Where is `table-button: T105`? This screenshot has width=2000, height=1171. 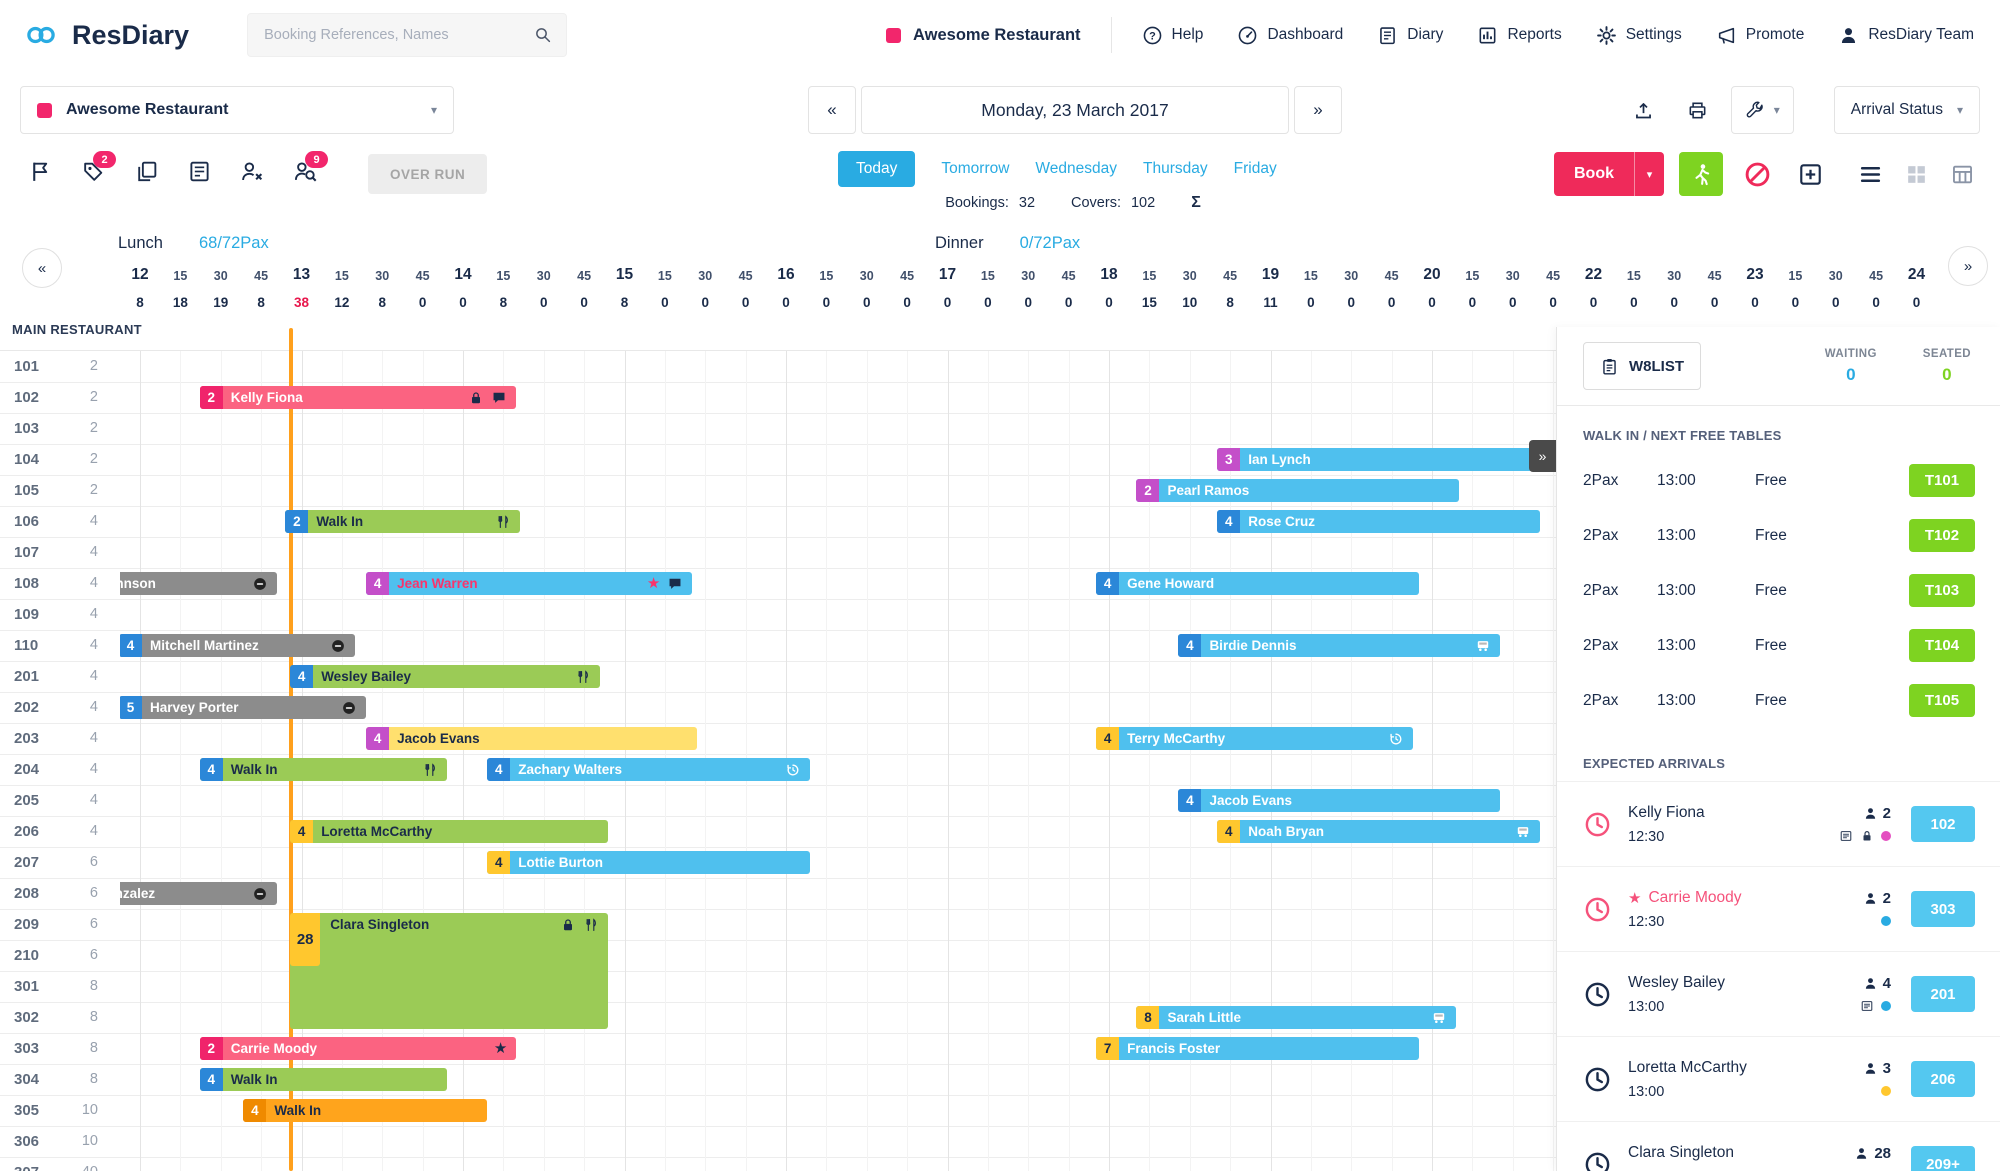 table-button: T105 is located at coordinates (1942, 700).